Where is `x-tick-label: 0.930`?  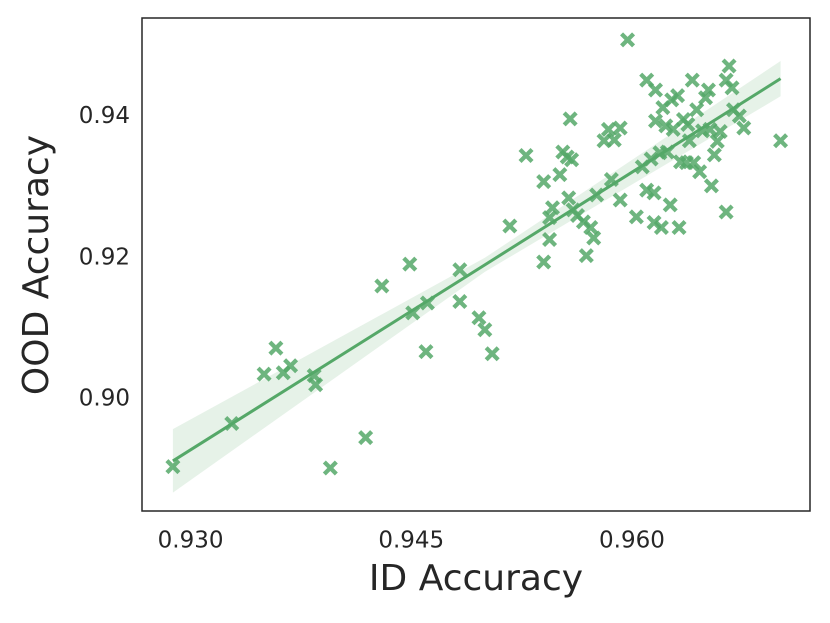 x-tick-label: 0.930 is located at coordinates (191, 541).